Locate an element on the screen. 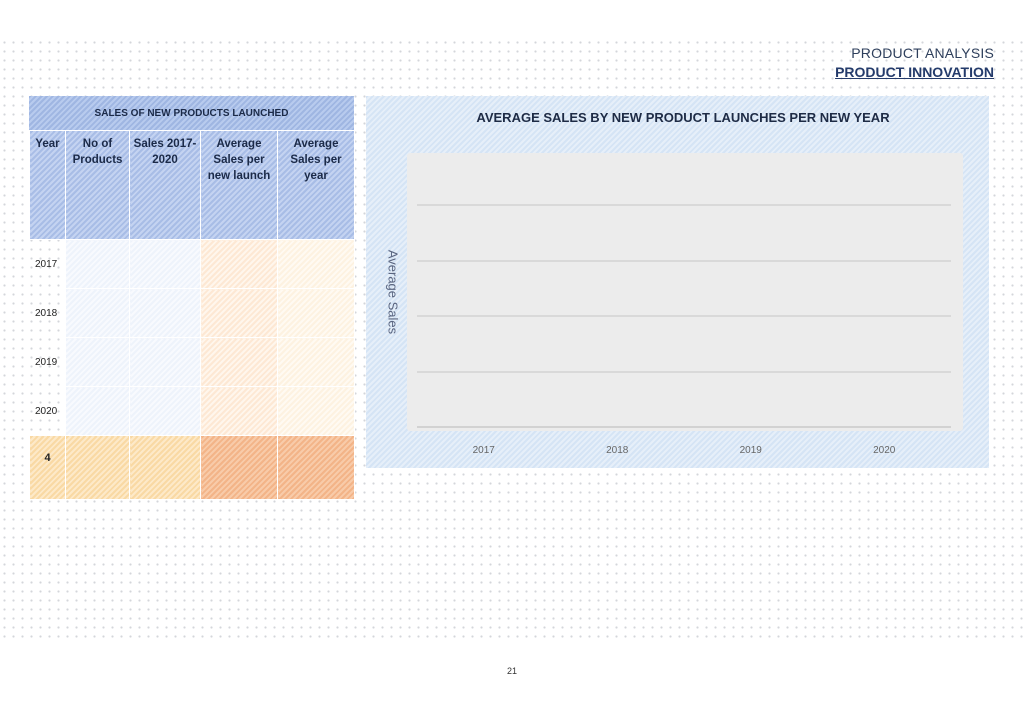 This screenshot has height=709, width=1024. row-year-cell: 2017 is located at coordinates (47, 264).